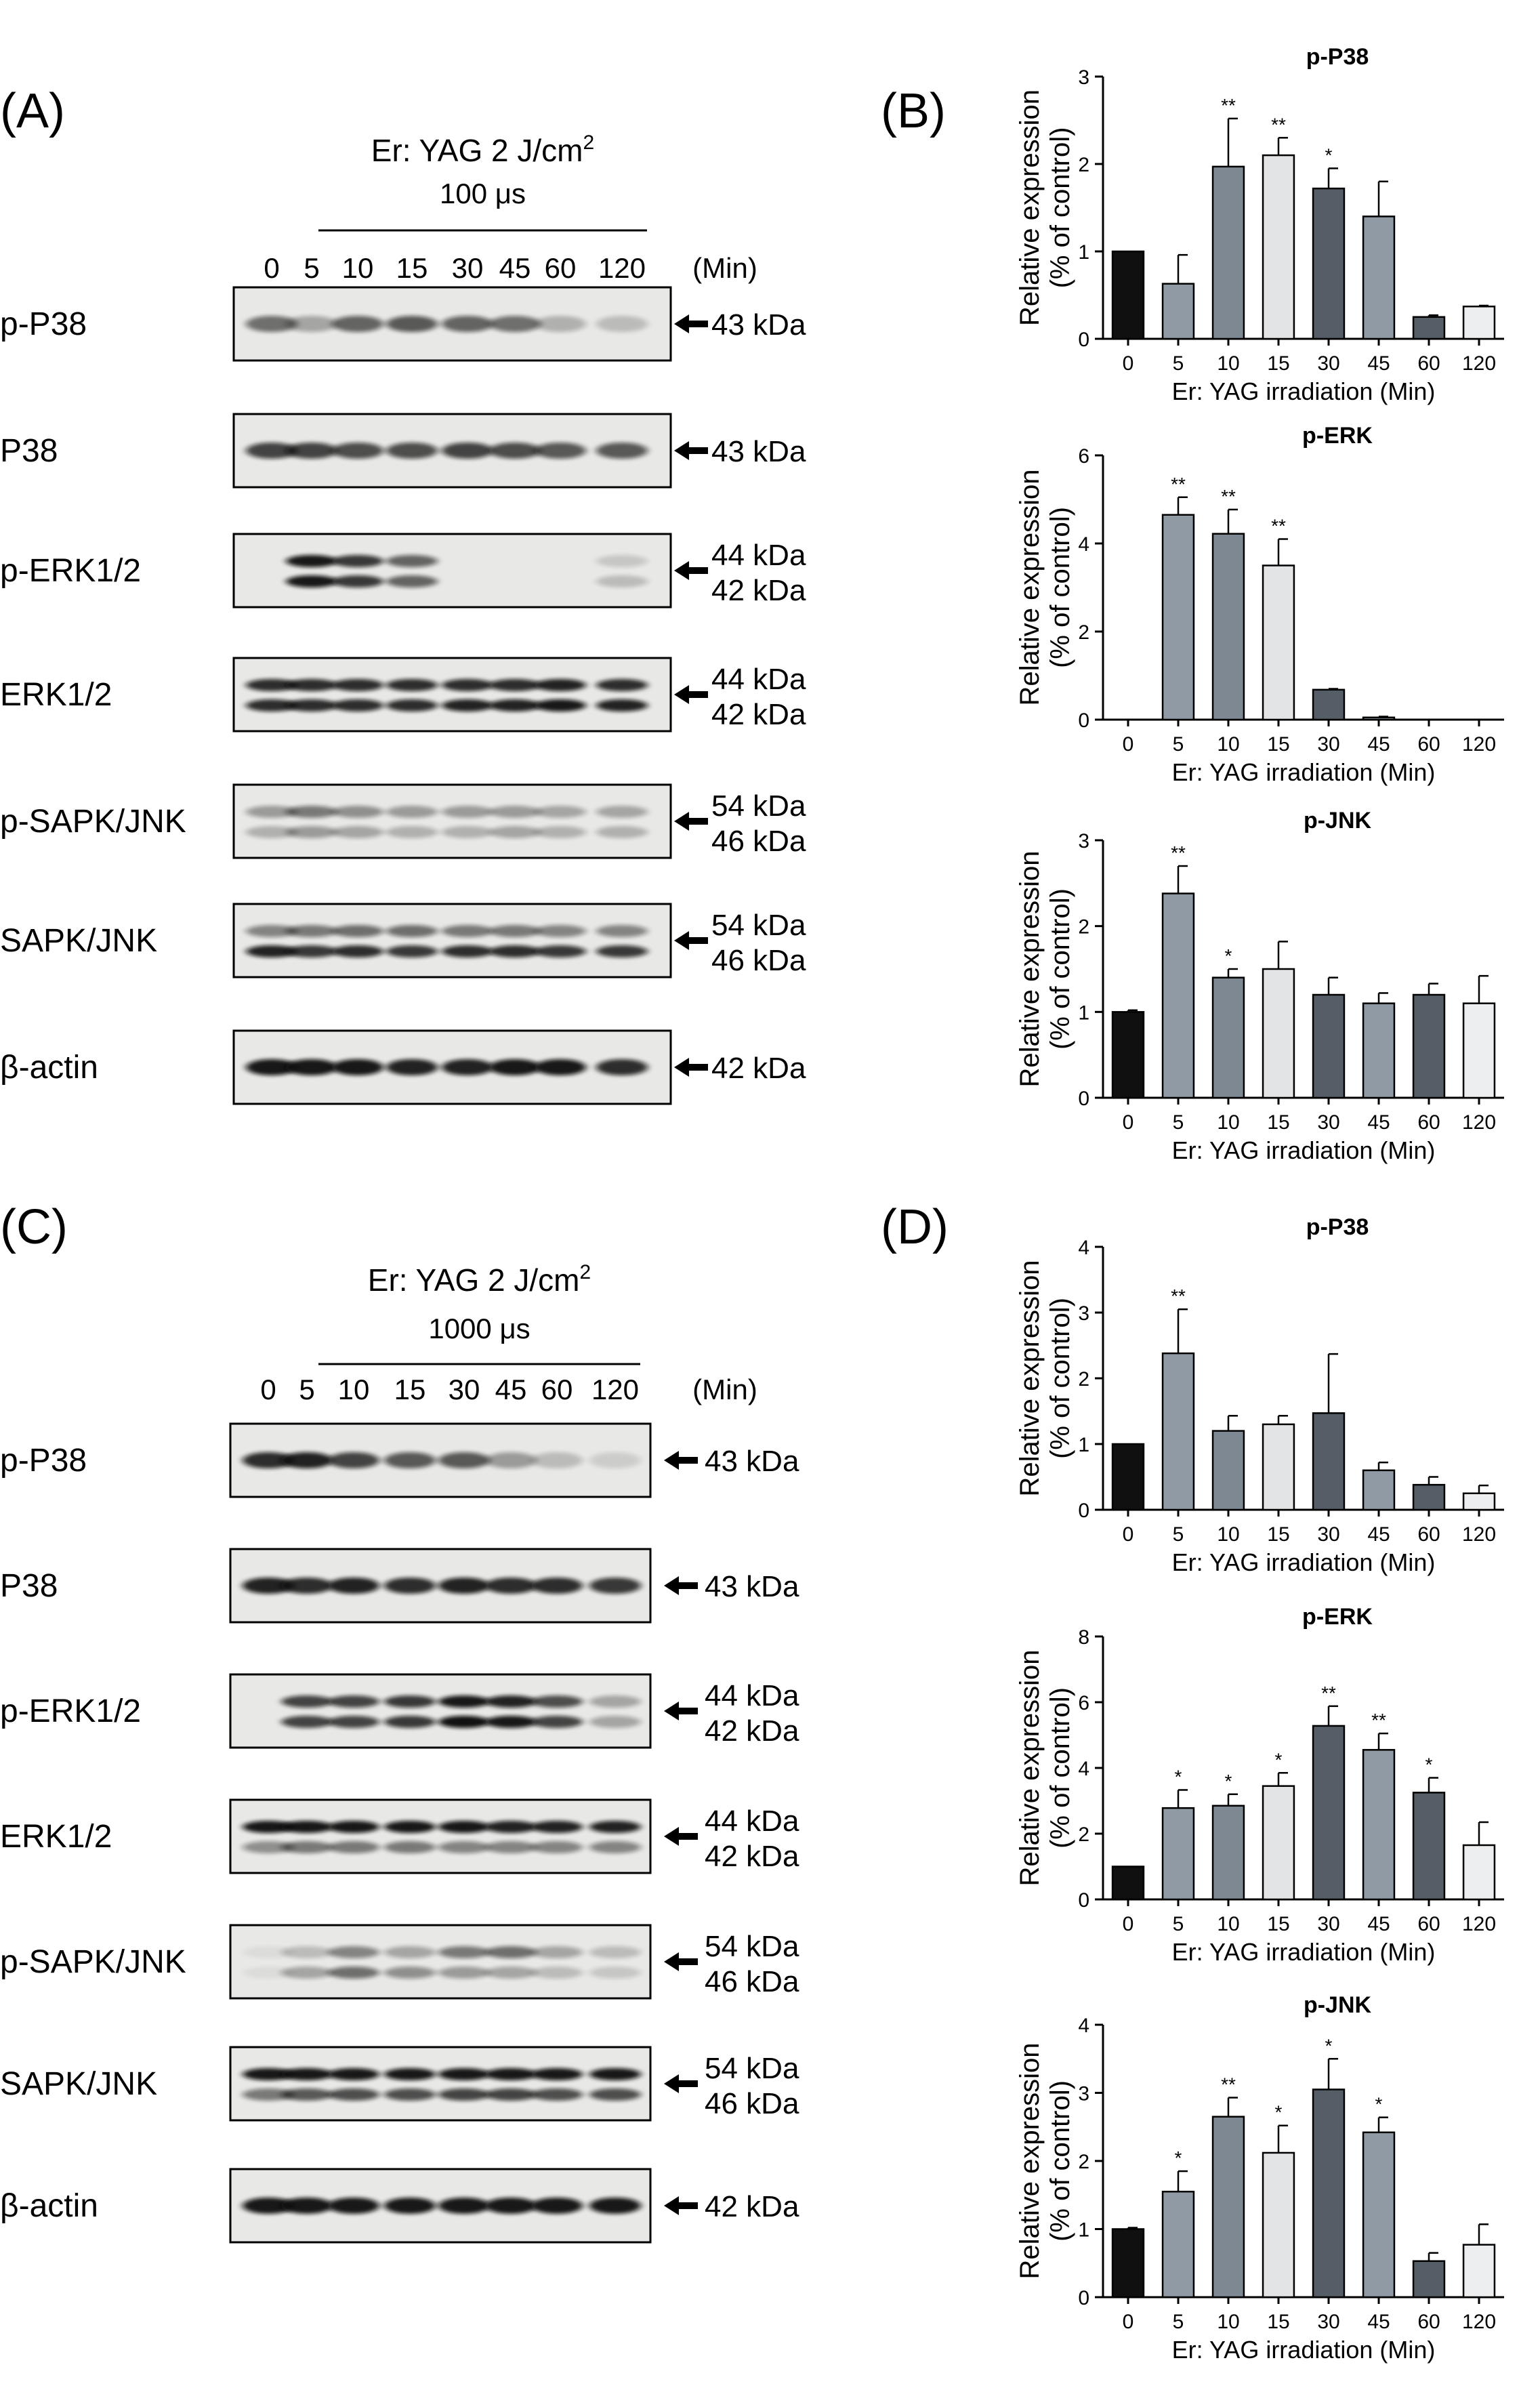 The image size is (1540, 2390). I want to click on y-tick-label: 2, so click(1083, 1379).